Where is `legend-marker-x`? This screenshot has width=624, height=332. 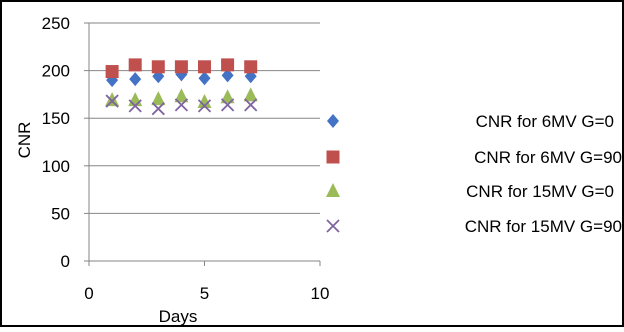 legend-marker-x is located at coordinates (333, 226).